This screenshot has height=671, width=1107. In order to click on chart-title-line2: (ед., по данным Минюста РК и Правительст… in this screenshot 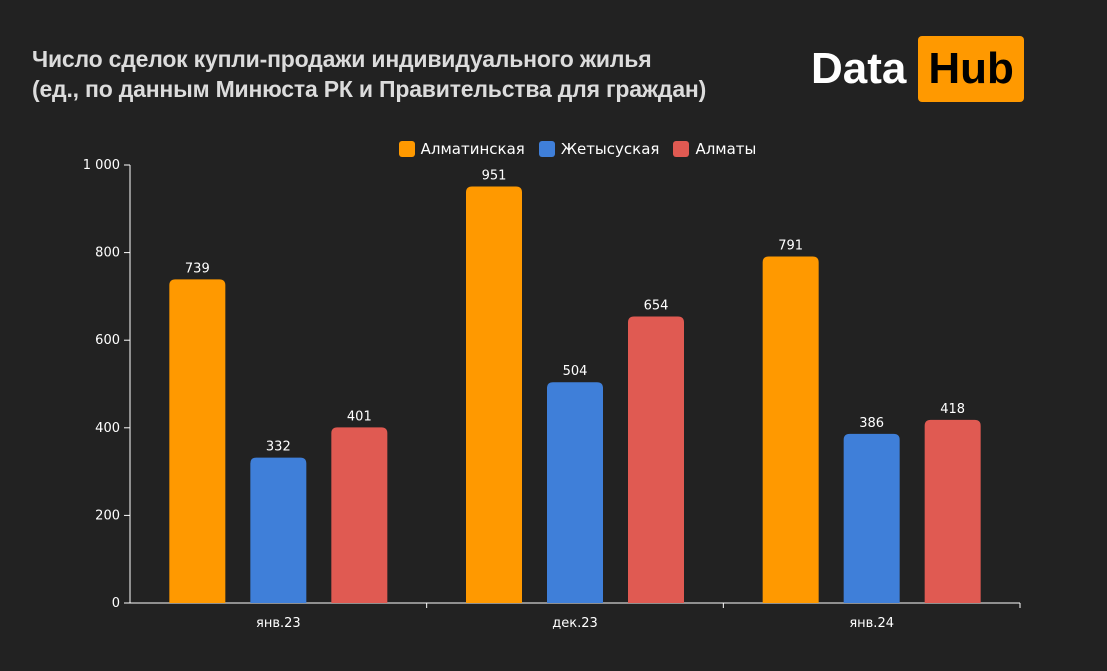, I will do `click(369, 89)`.